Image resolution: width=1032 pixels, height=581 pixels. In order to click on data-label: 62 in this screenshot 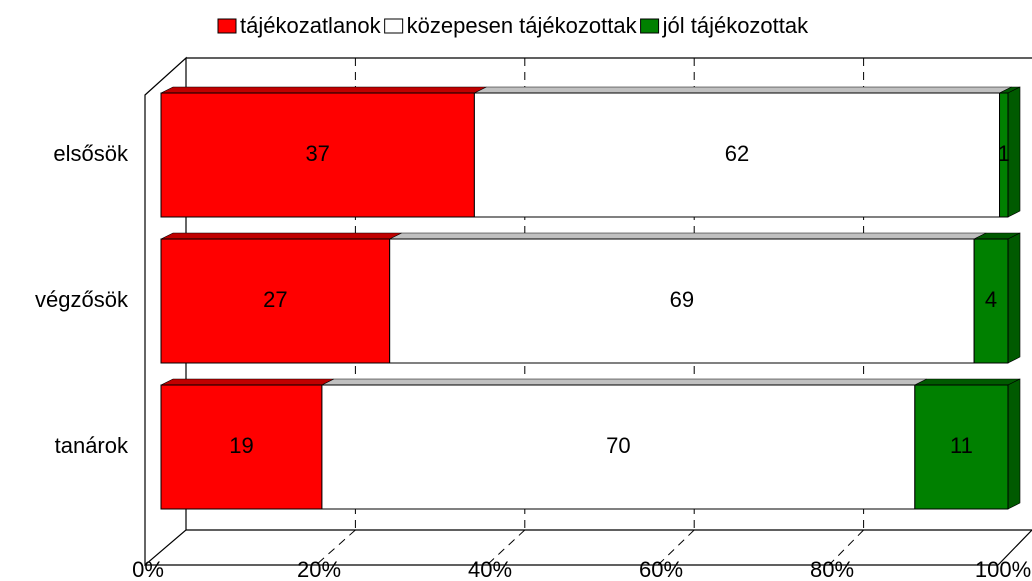, I will do `click(737, 153)`.